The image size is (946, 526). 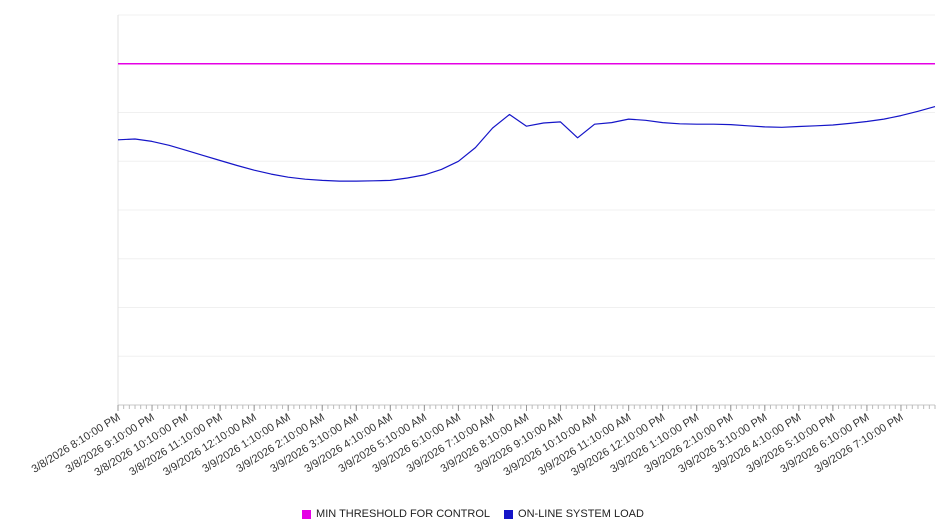 I want to click on legend-item-threshold: MIN THRESHOLD FOR CONTROL, so click(x=396, y=514).